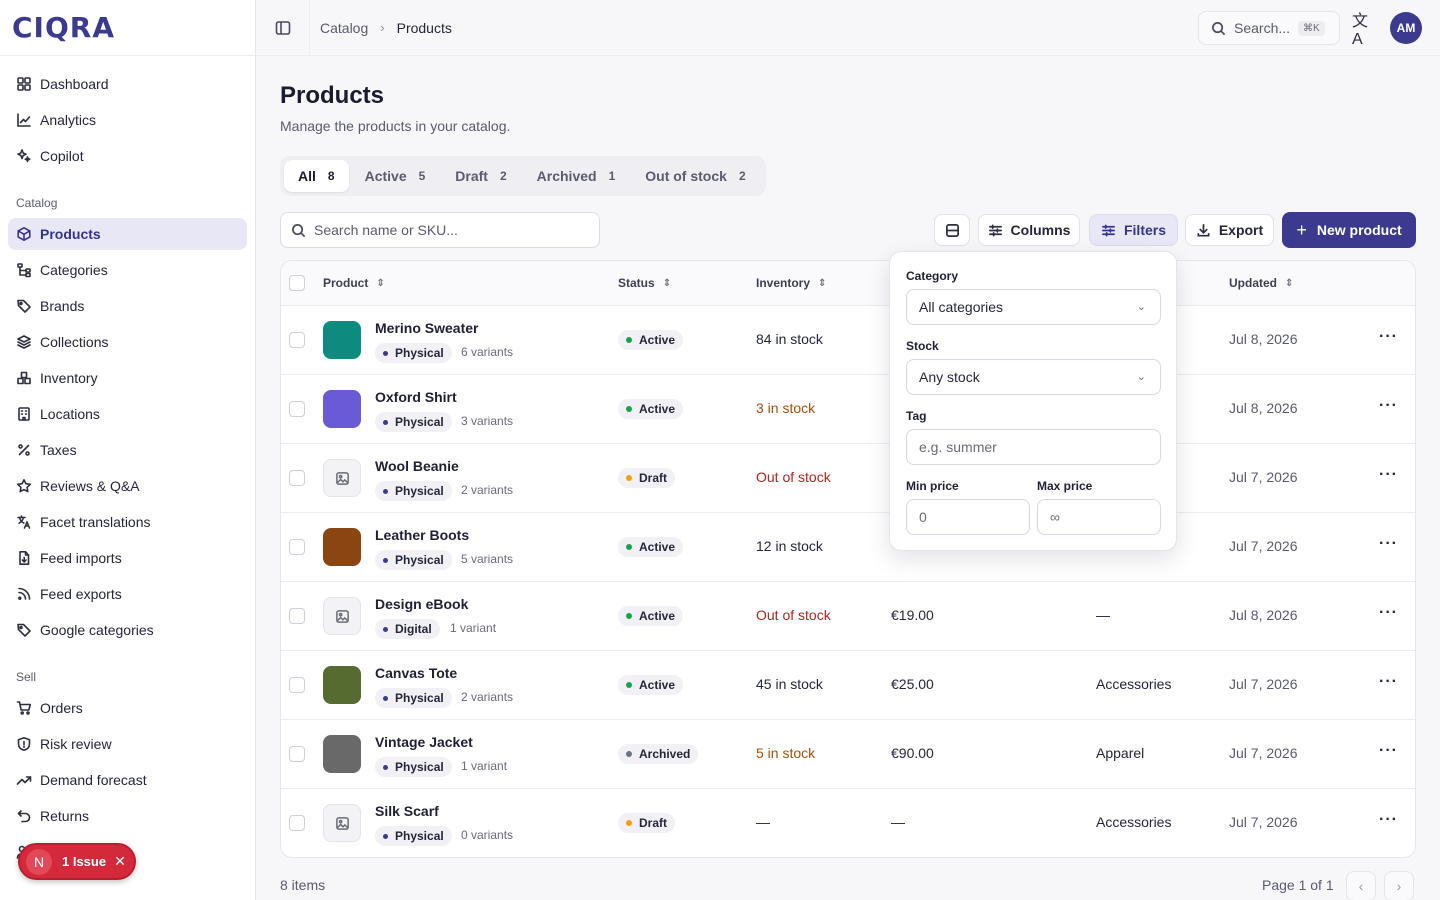 This screenshot has height=900, width=1440. I want to click on min-price-input: 0, so click(968, 517).